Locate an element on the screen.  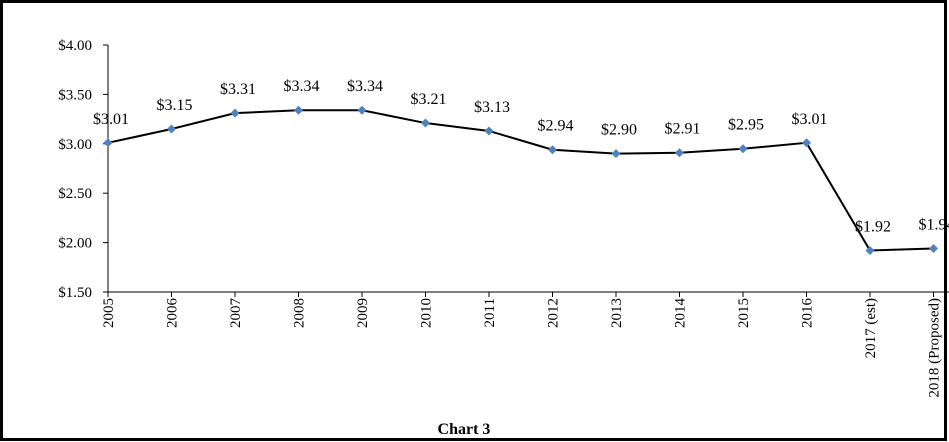
y-tick-label: $1.50 is located at coordinates (75, 293).